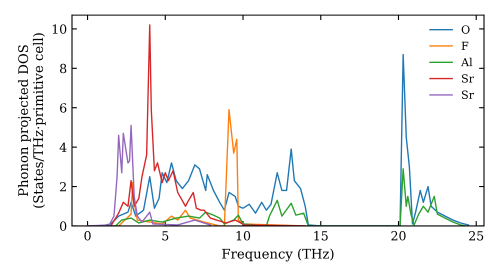  What do you see at coordinates (321, 235) in the screenshot?
I see `x-tick-label: 15` at bounding box center [321, 235].